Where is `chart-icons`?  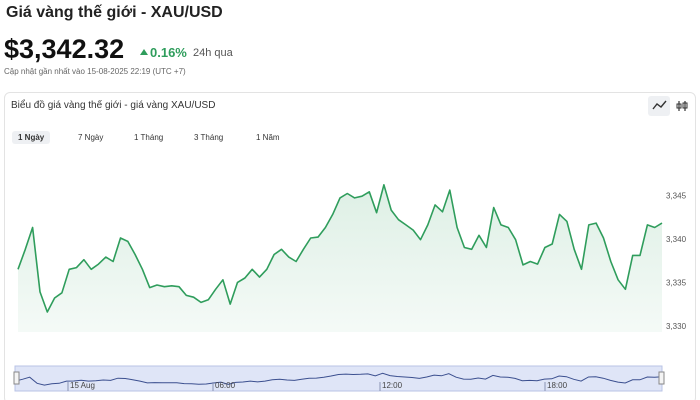 chart-icons is located at coordinates (670, 106).